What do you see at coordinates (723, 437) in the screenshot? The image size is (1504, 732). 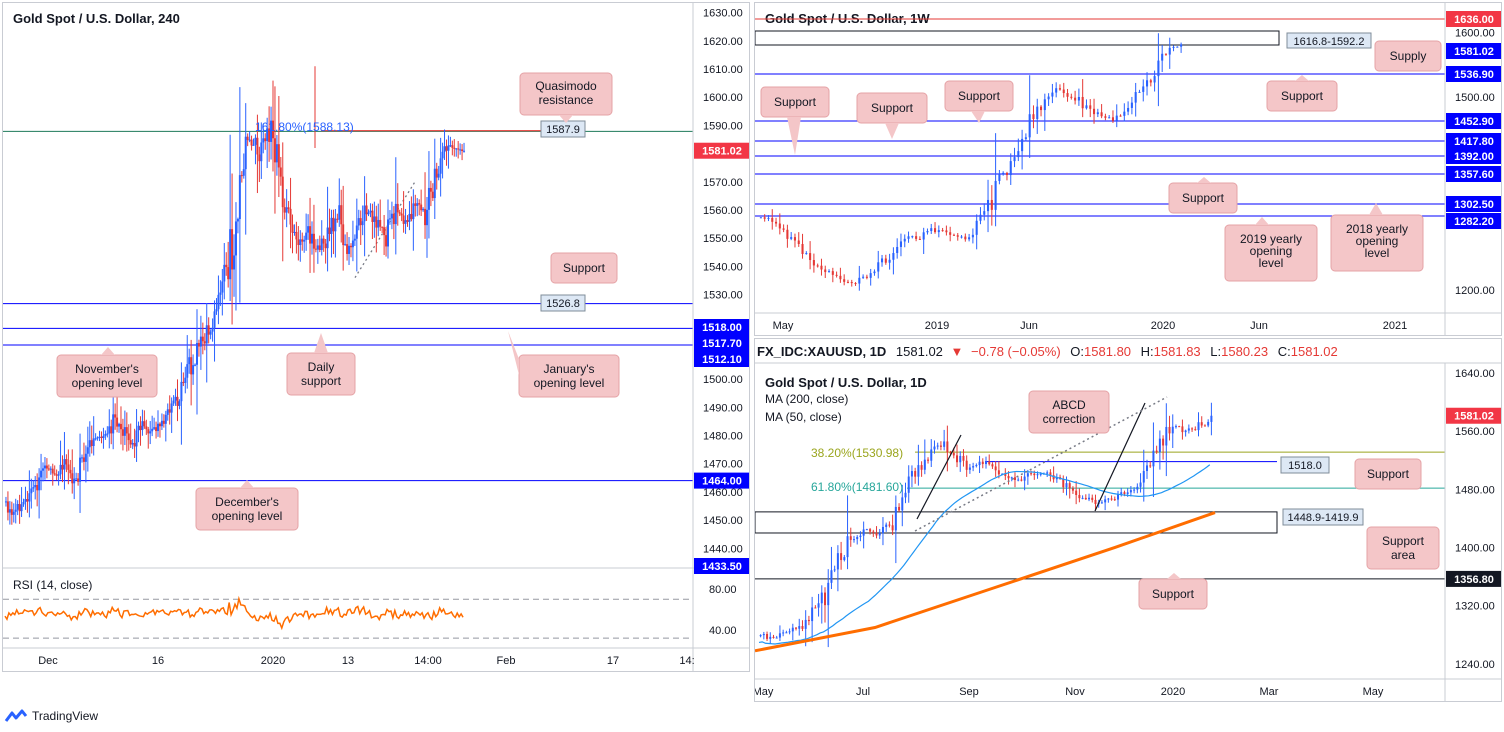 I see `h4-ytick: 1480.00` at bounding box center [723, 437].